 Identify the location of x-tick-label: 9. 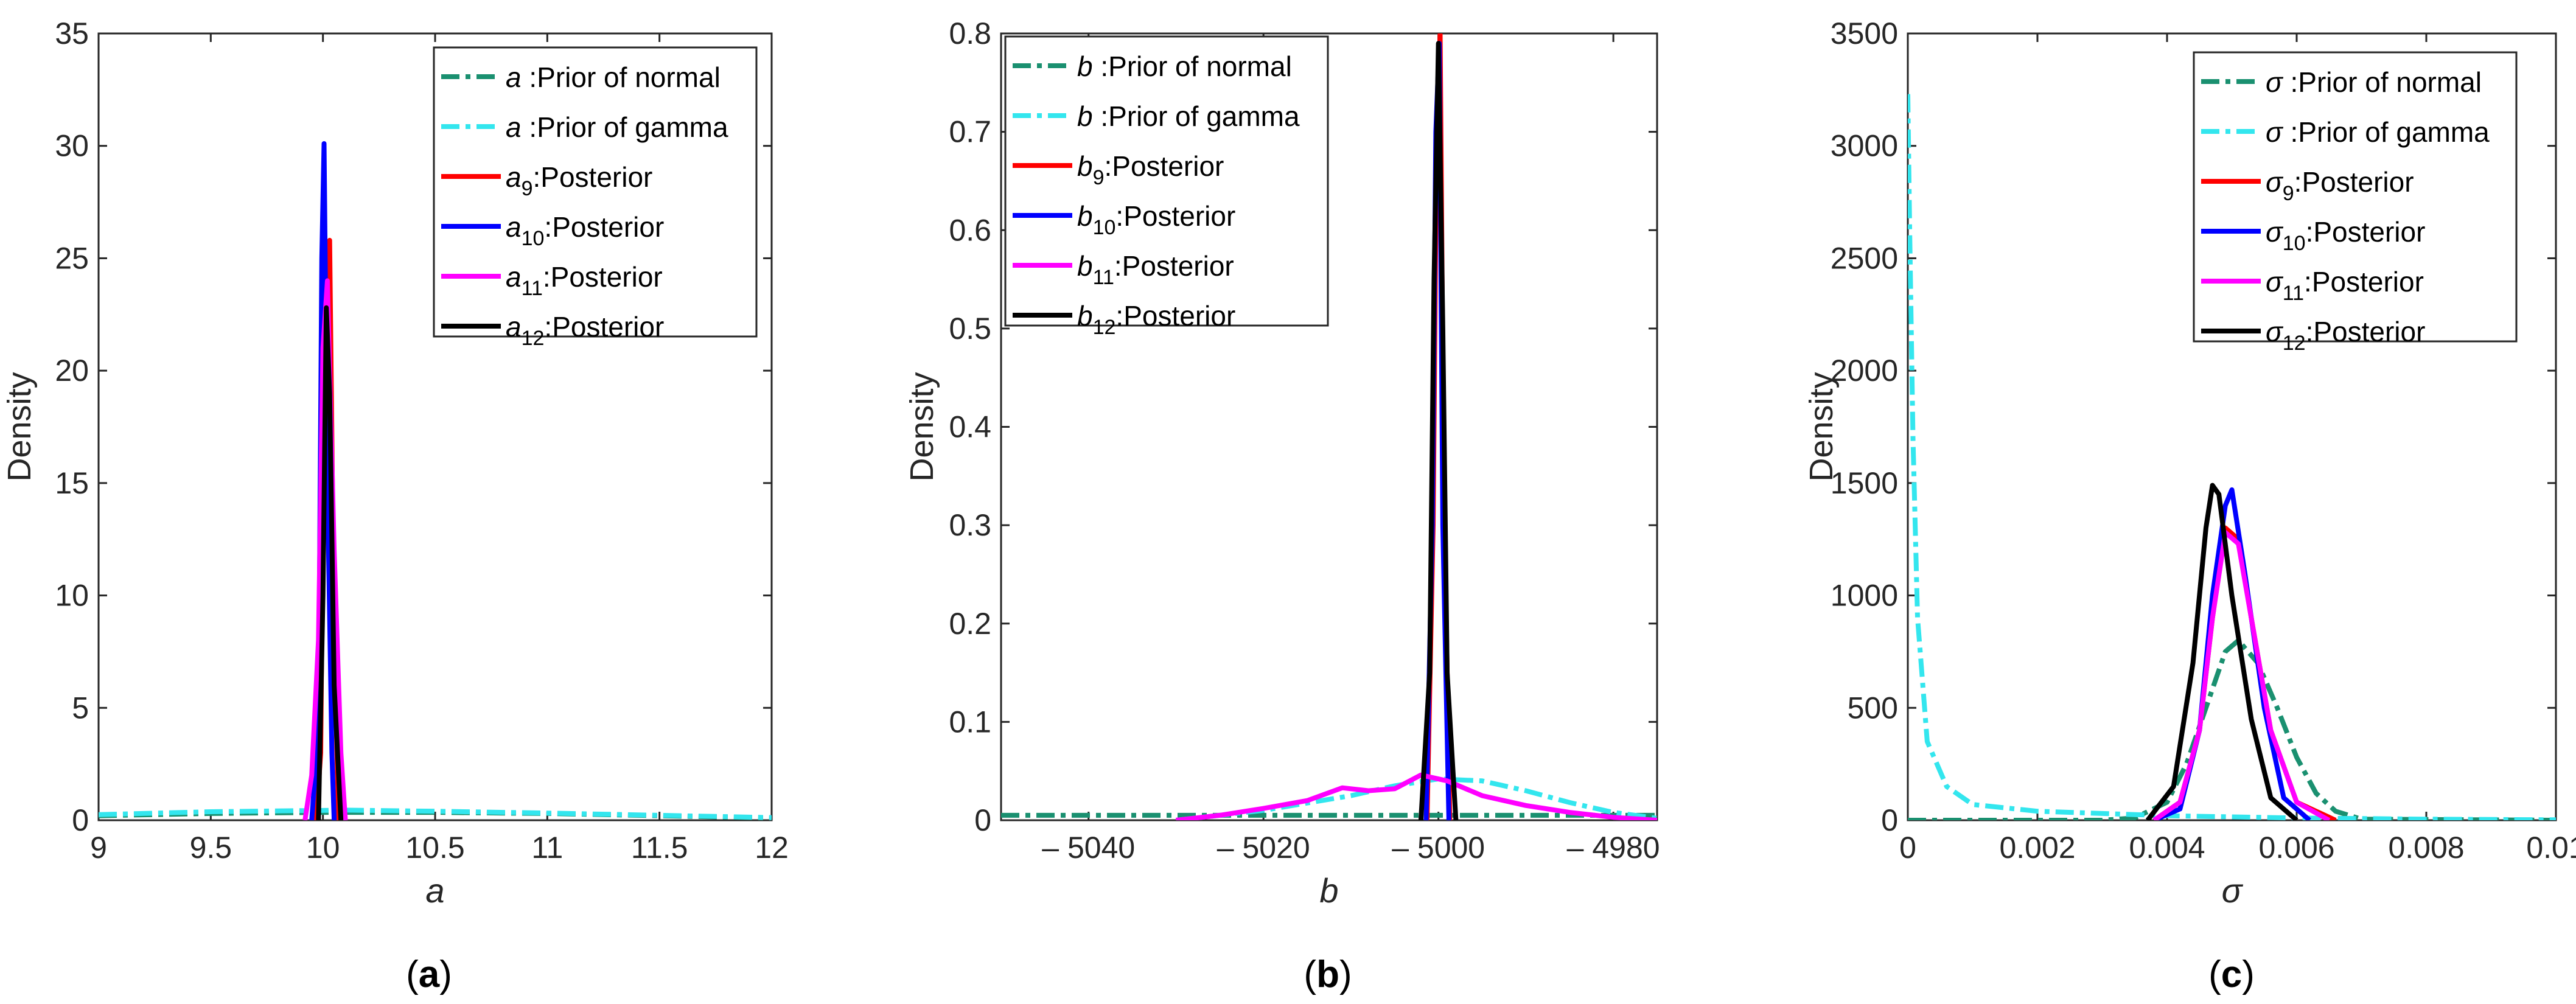
(98, 848).